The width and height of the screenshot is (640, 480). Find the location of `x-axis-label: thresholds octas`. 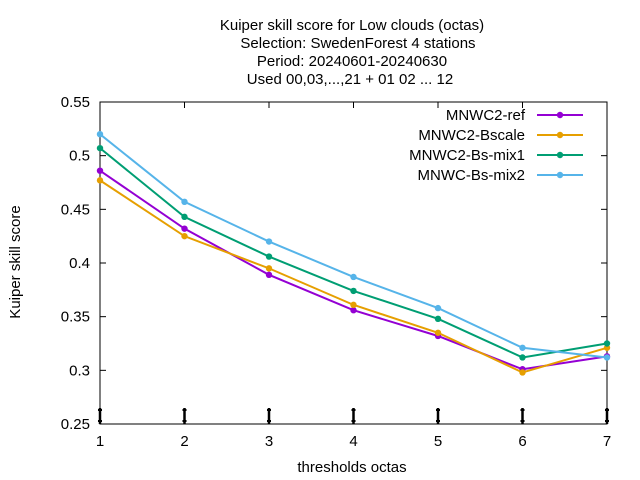

x-axis-label: thresholds octas is located at coordinates (351, 467).